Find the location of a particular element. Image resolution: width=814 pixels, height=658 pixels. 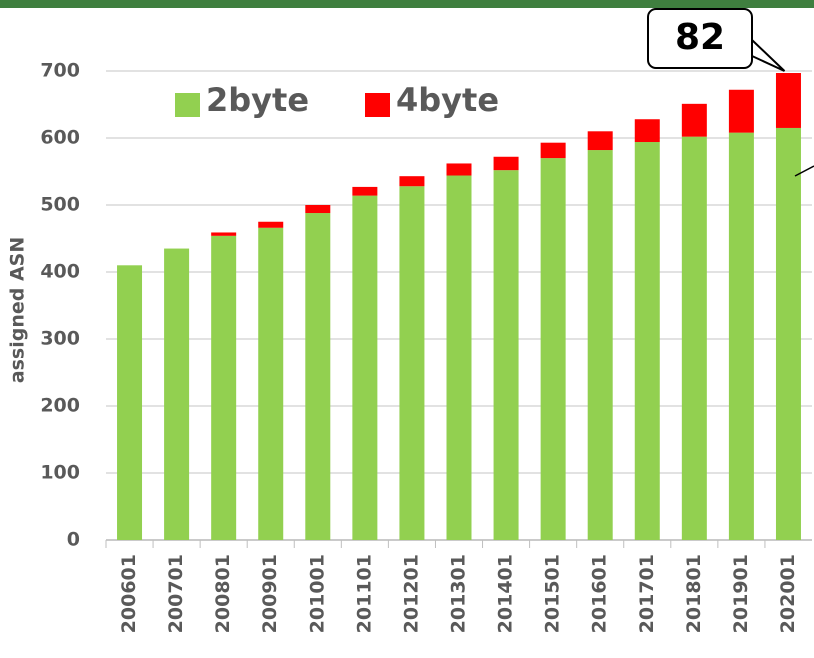

x-tick-label: 200801 is located at coordinates (223, 593).